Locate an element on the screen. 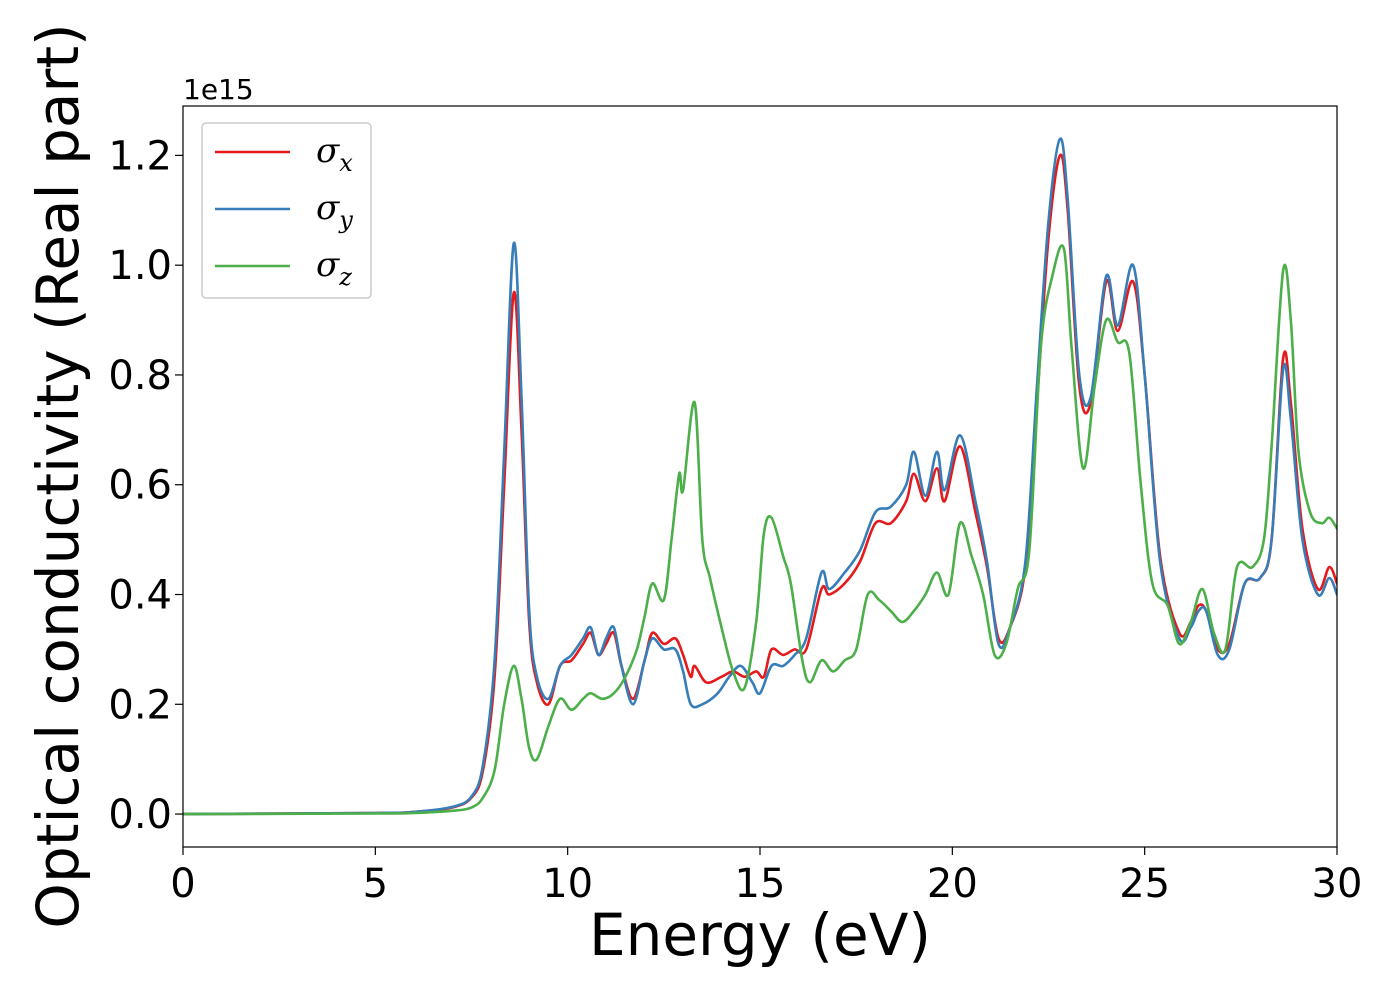  x-tick-label: 20 is located at coordinates (952, 884).